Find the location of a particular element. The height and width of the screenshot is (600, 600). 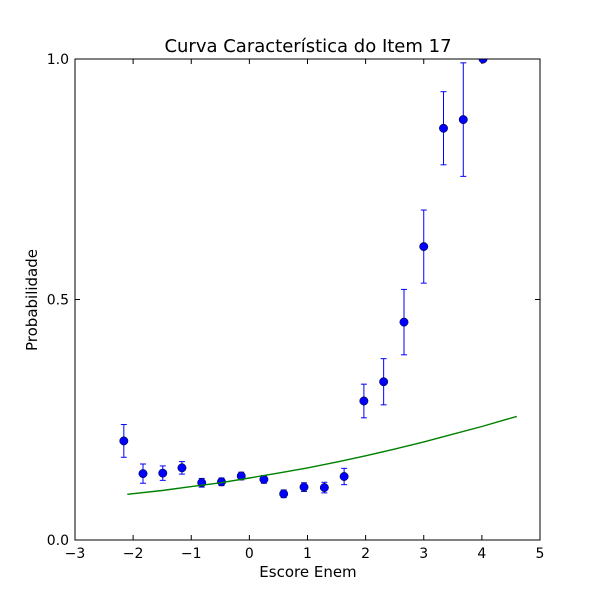

x-axis-label: Escore Enem is located at coordinates (307, 572).